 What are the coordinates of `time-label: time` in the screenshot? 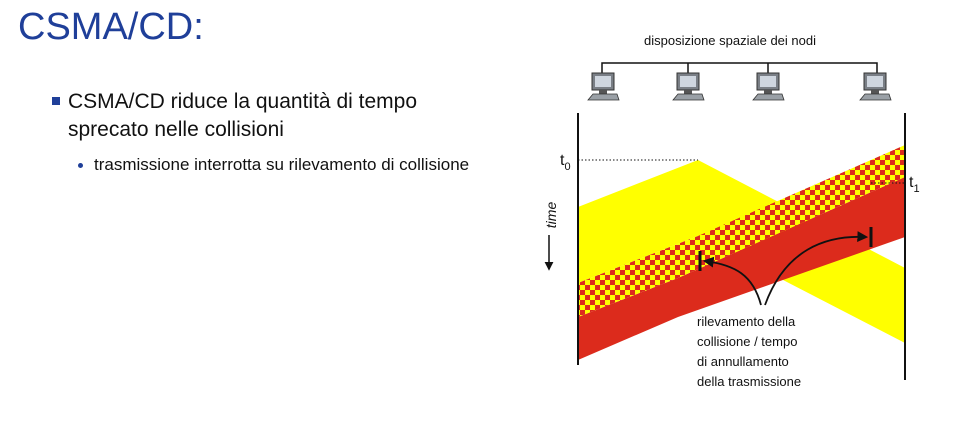 It's located at (551, 215).